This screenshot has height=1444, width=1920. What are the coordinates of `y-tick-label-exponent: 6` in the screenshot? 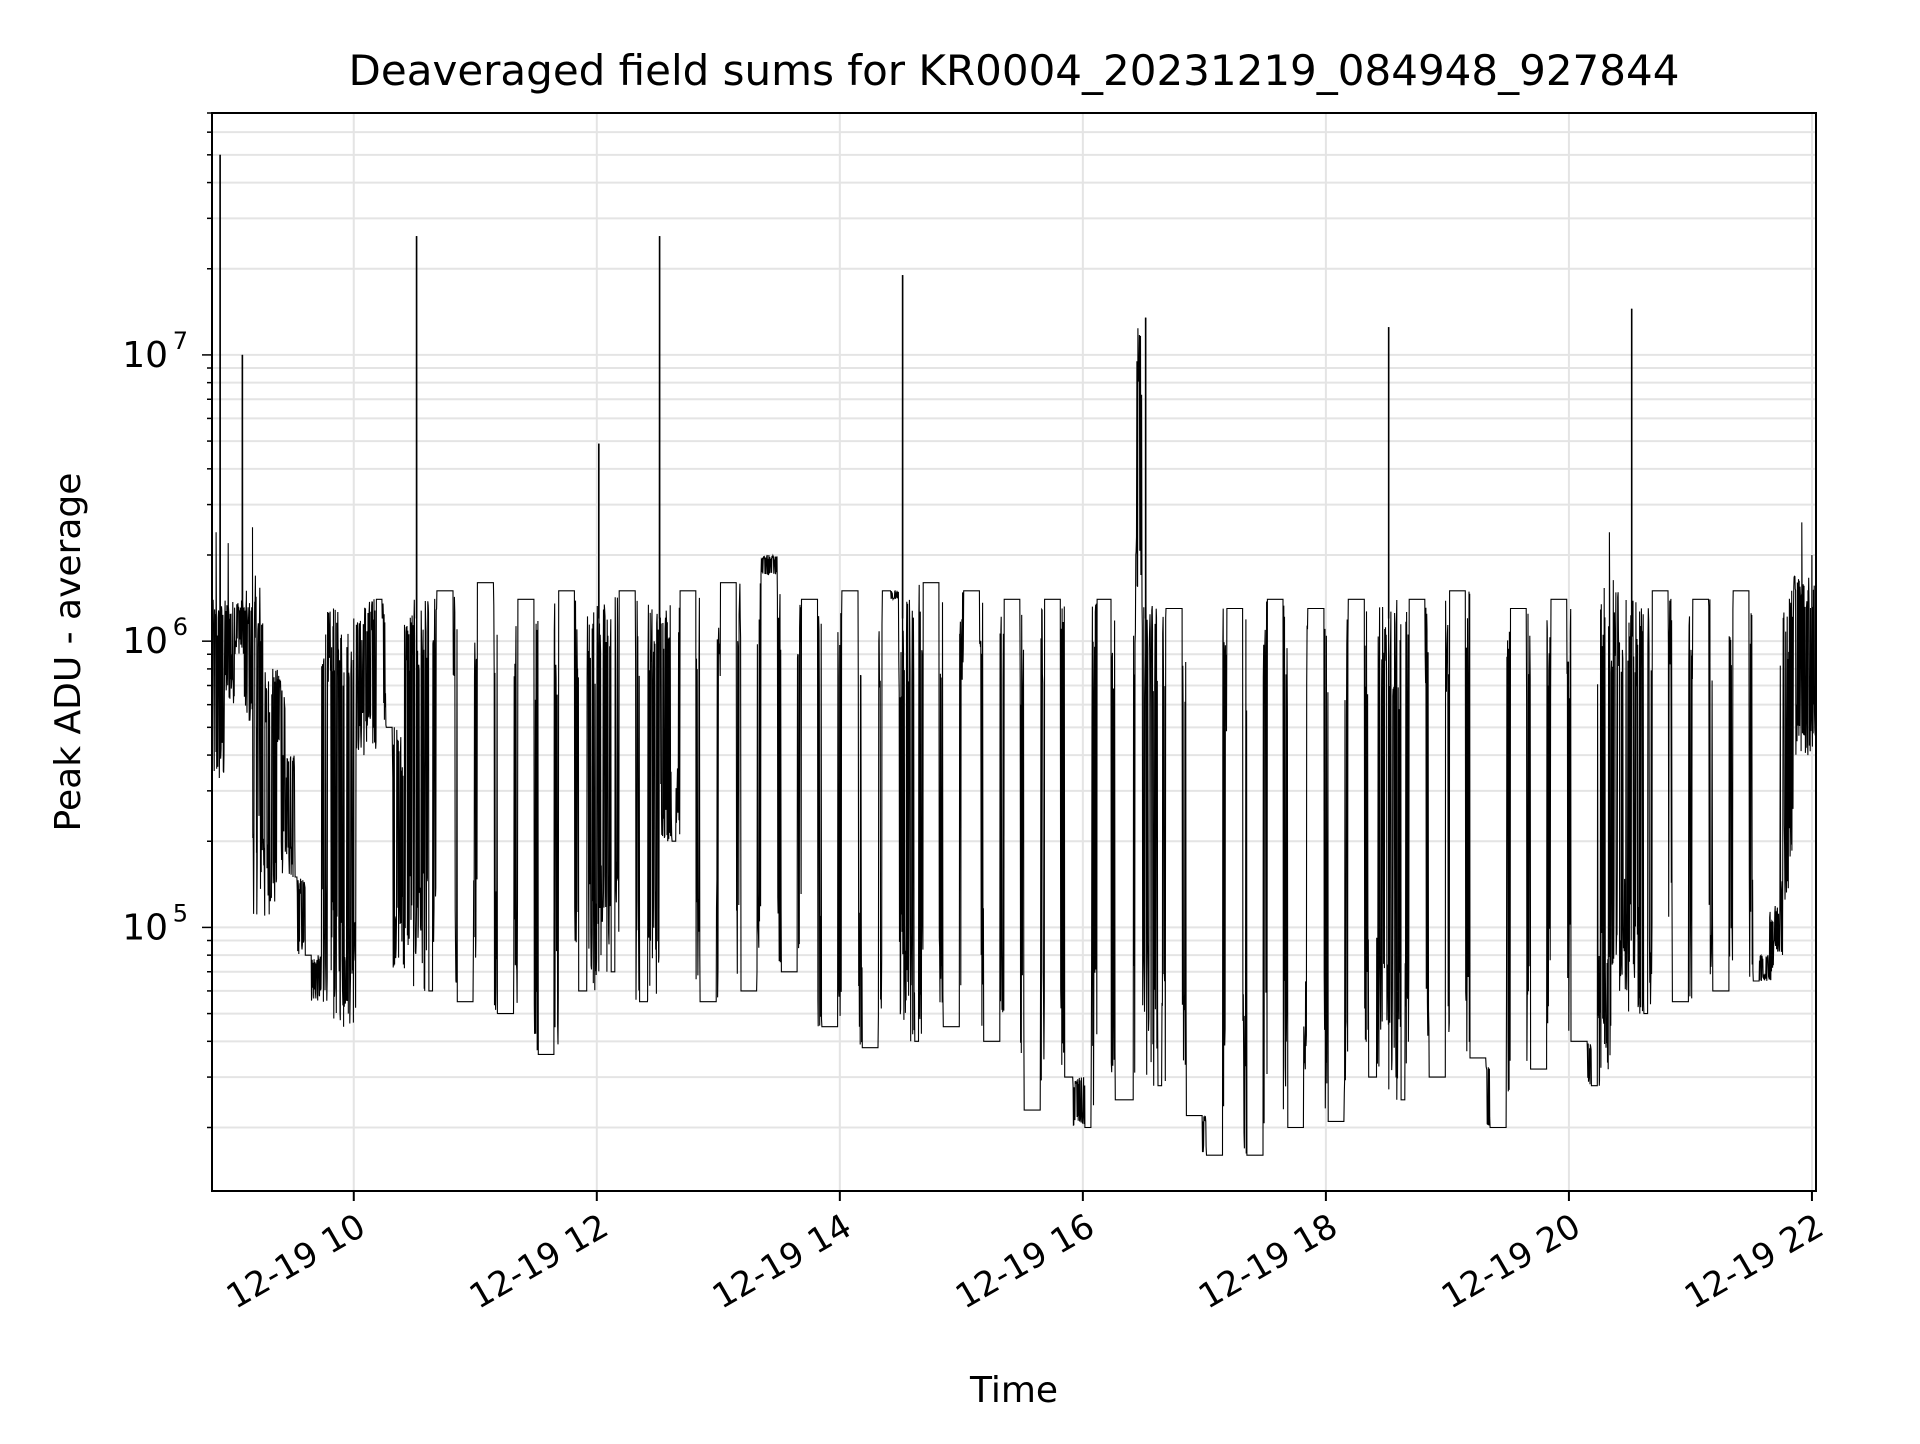 It's located at (180, 627).